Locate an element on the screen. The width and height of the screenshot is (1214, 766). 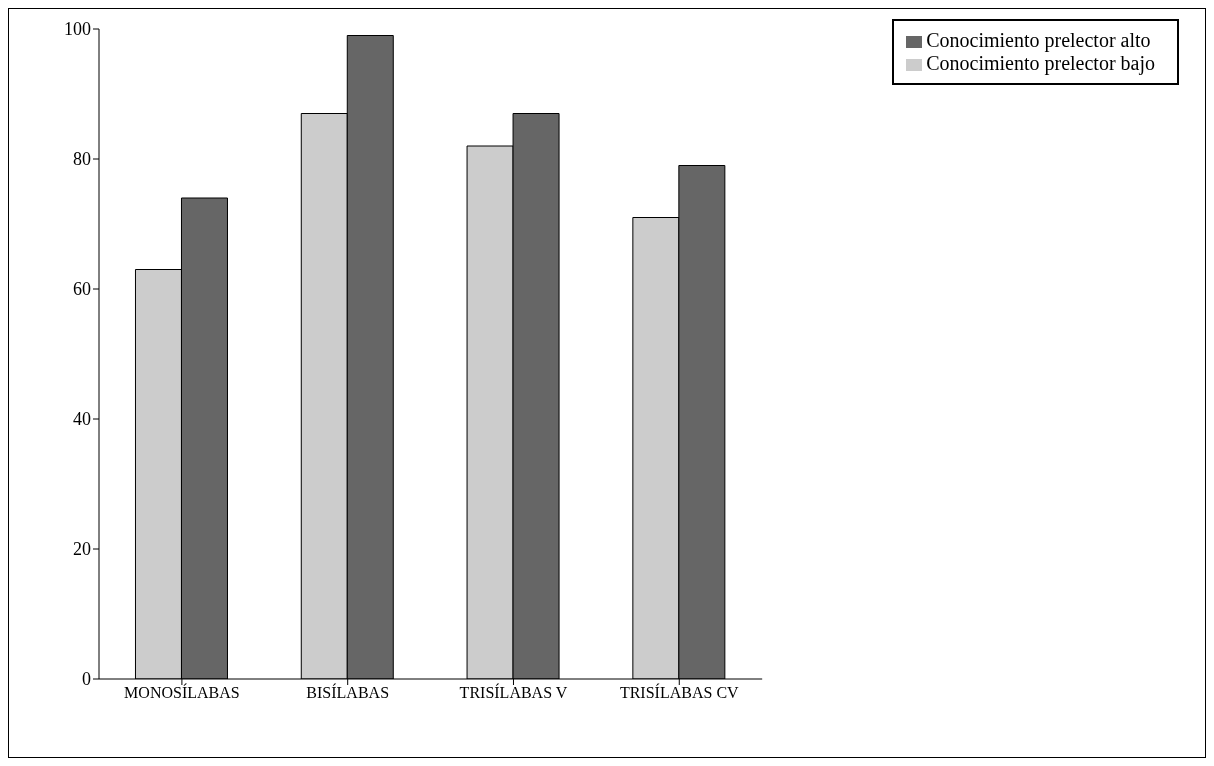
y-tick-label: 100 is located at coordinates (77, 29).